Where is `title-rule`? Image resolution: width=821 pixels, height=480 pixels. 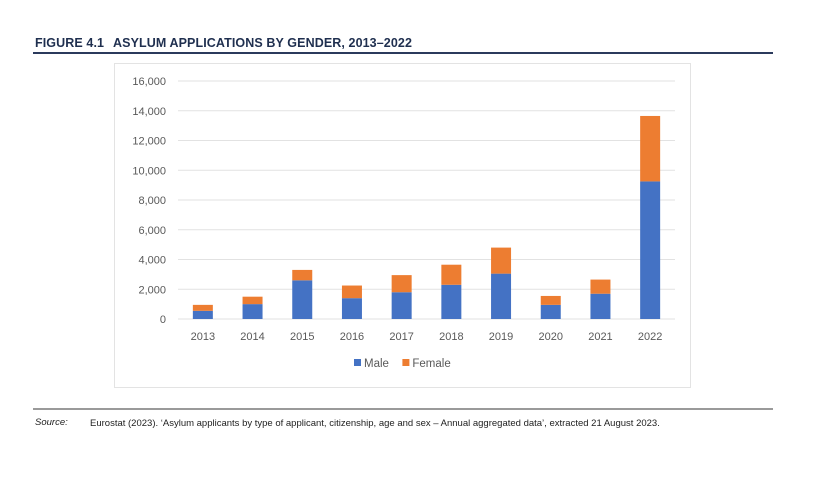 title-rule is located at coordinates (403, 53).